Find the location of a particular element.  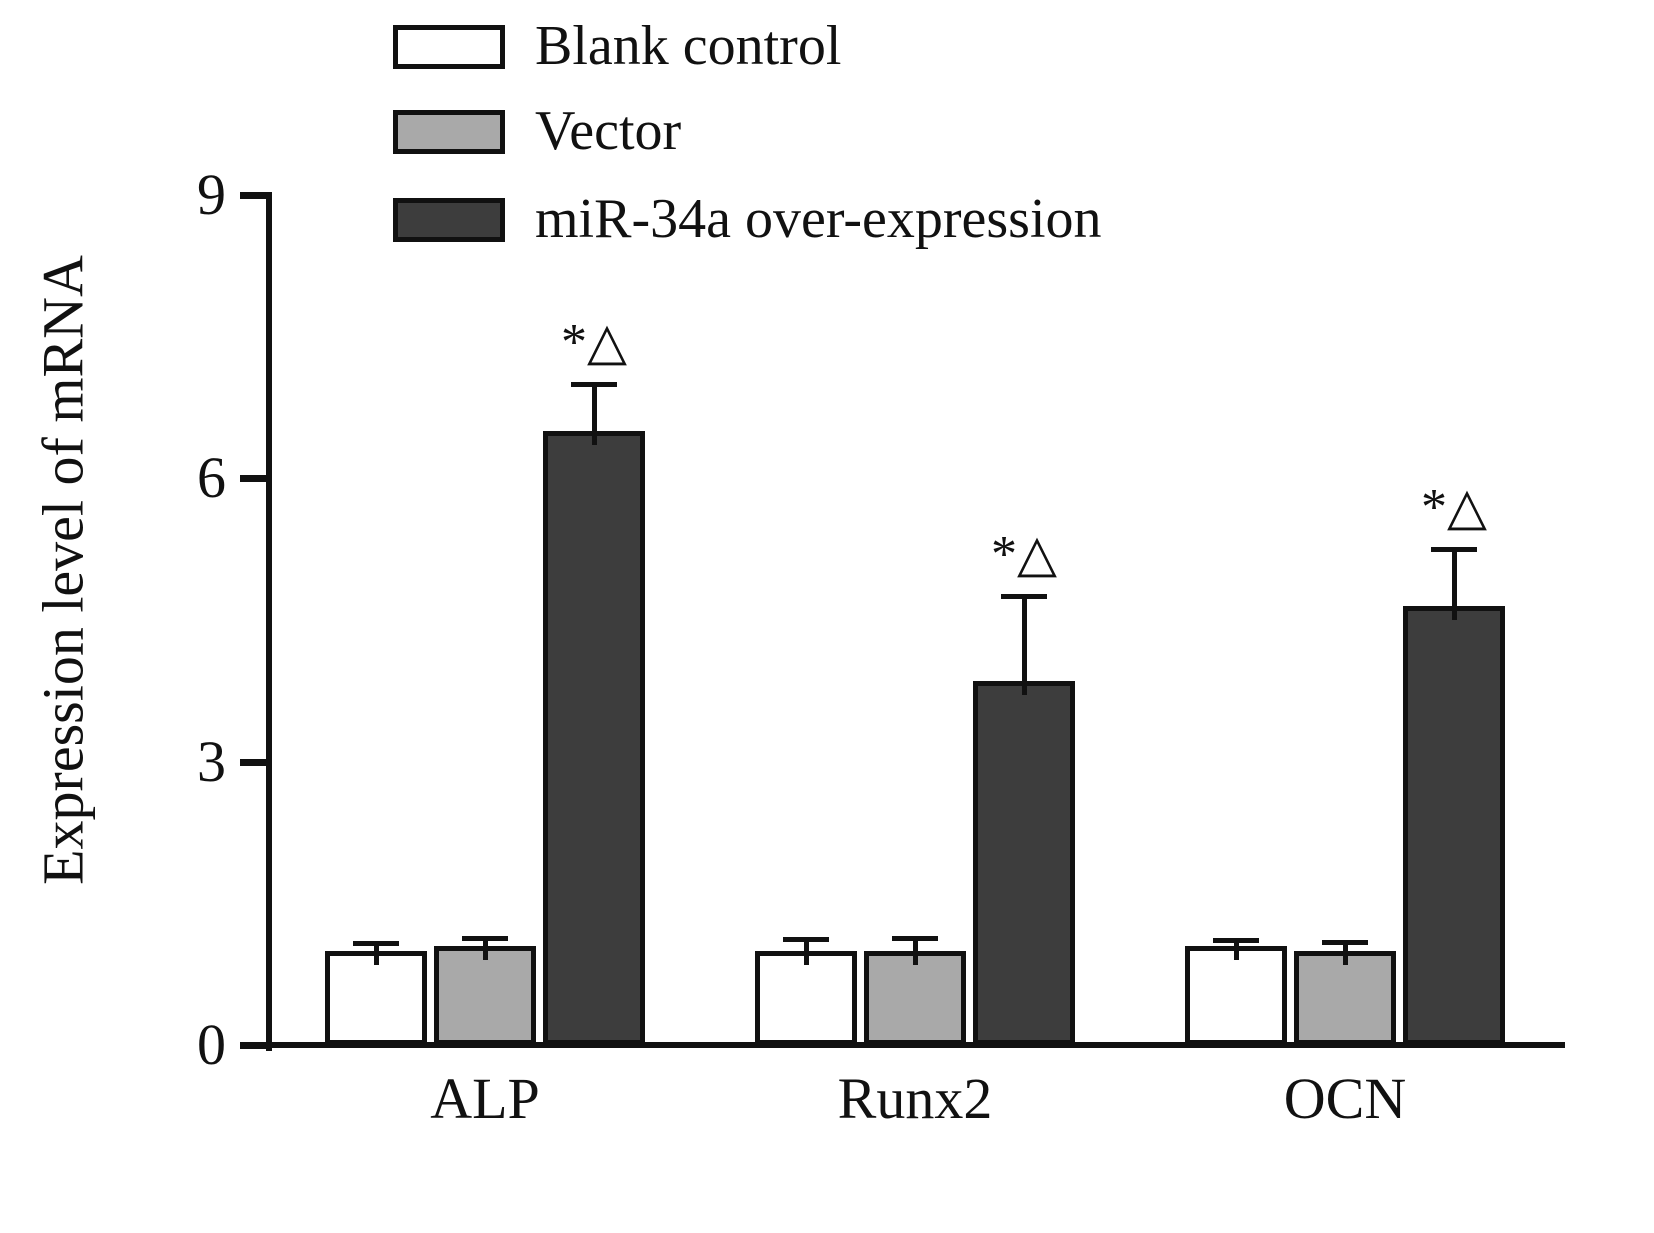

legend-label-blank-control: Blank control is located at coordinates (688, 46).